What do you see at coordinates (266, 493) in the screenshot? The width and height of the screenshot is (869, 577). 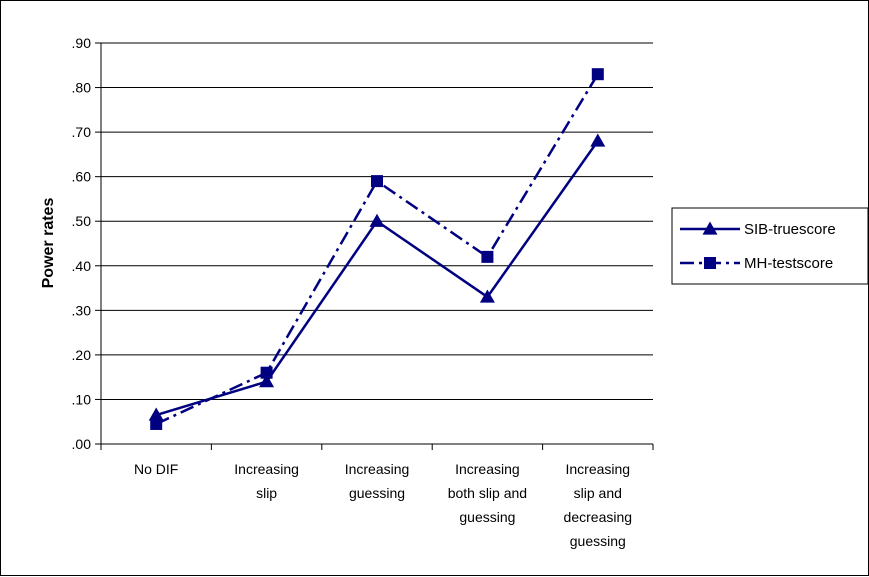 I see `x-category-label-line: slip` at bounding box center [266, 493].